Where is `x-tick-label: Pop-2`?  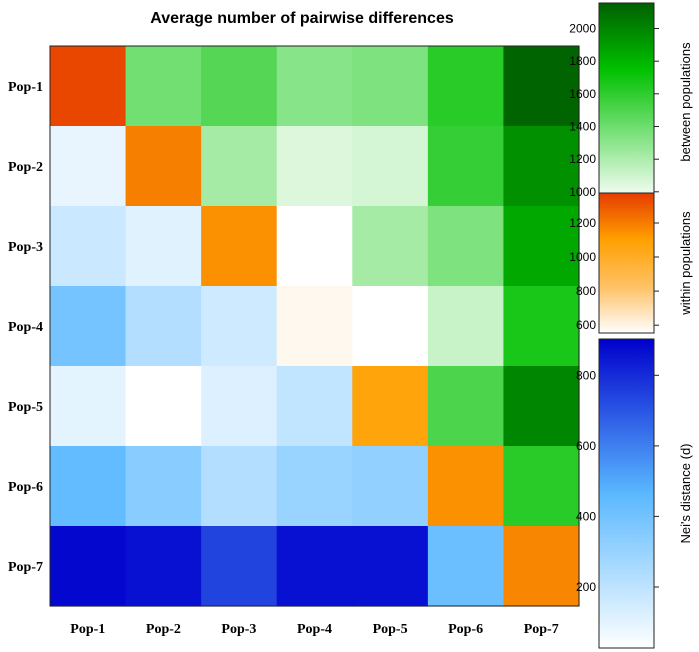 x-tick-label: Pop-2 is located at coordinates (163, 629).